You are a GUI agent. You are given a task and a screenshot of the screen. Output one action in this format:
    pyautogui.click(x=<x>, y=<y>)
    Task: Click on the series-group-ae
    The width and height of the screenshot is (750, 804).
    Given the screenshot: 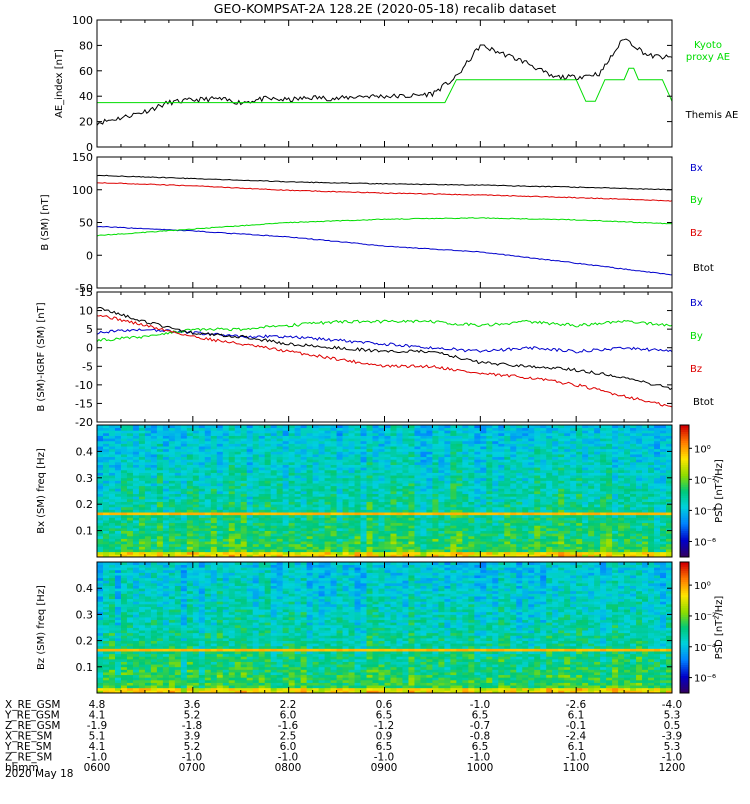 What is the action you would take?
    pyautogui.click(x=384, y=82)
    